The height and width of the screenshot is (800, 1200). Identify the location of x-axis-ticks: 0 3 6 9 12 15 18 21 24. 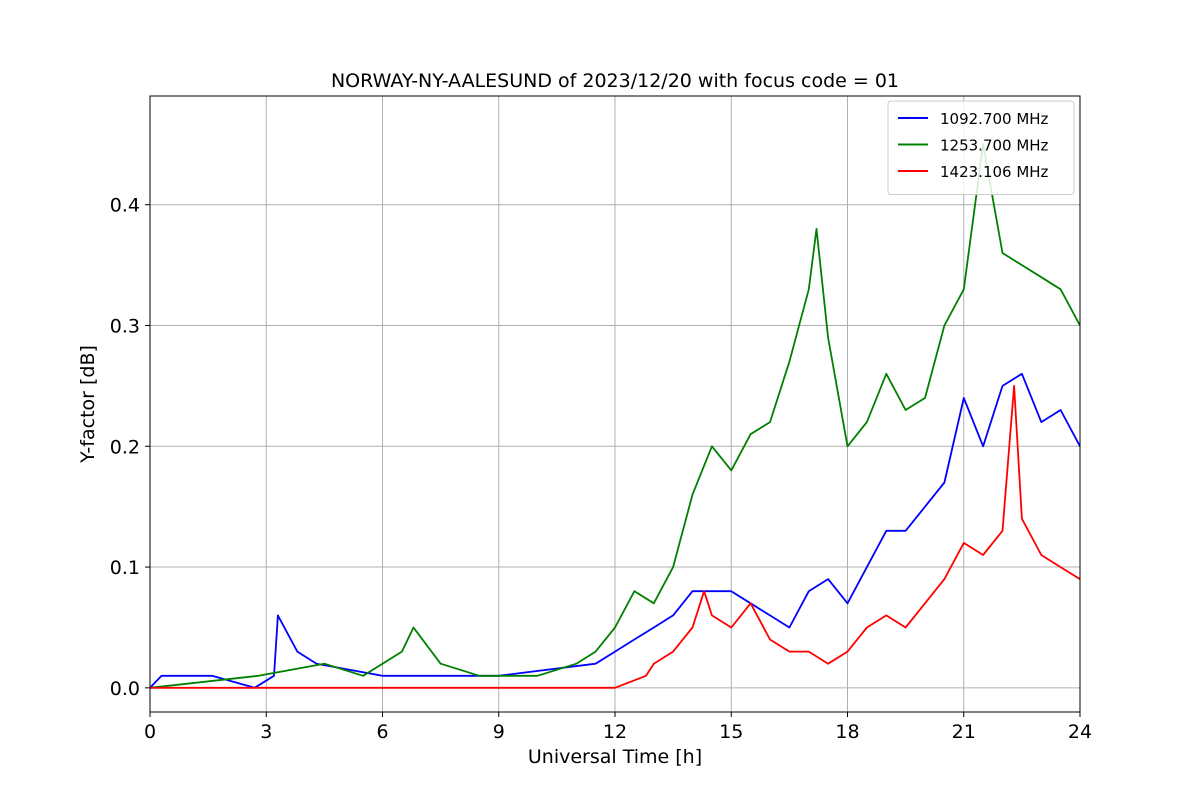
(618, 727).